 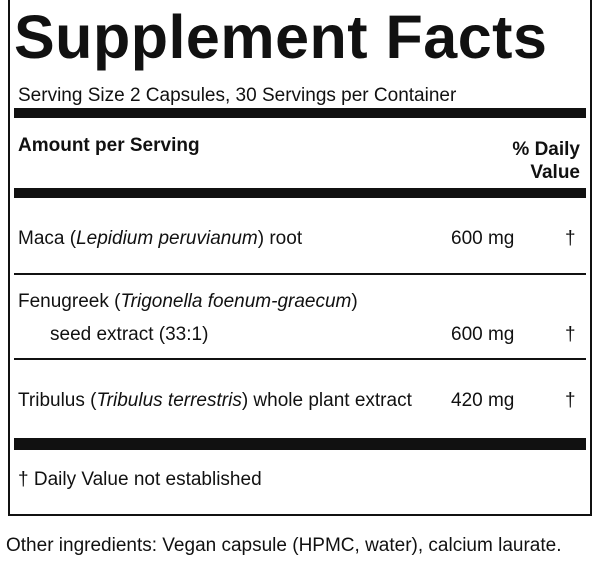 I want to click on ingredient-line: Fenugreek (Trigonella foenum-graecum), so click(x=188, y=302).